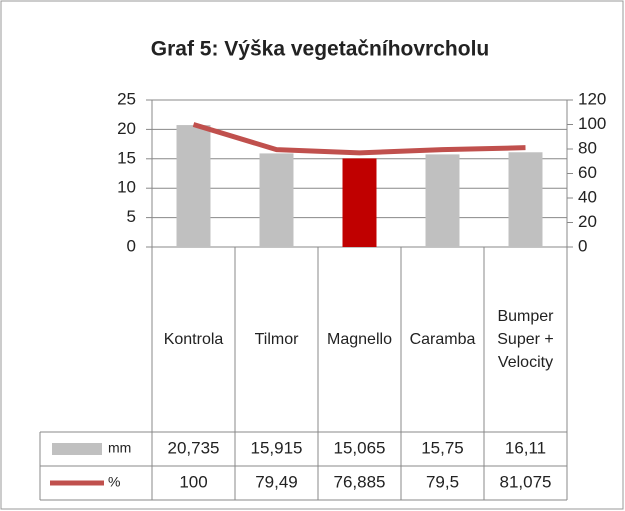 This screenshot has height=511, width=625. Describe the element at coordinates (360, 481) in the screenshot. I see `table-value: 76,885` at that location.